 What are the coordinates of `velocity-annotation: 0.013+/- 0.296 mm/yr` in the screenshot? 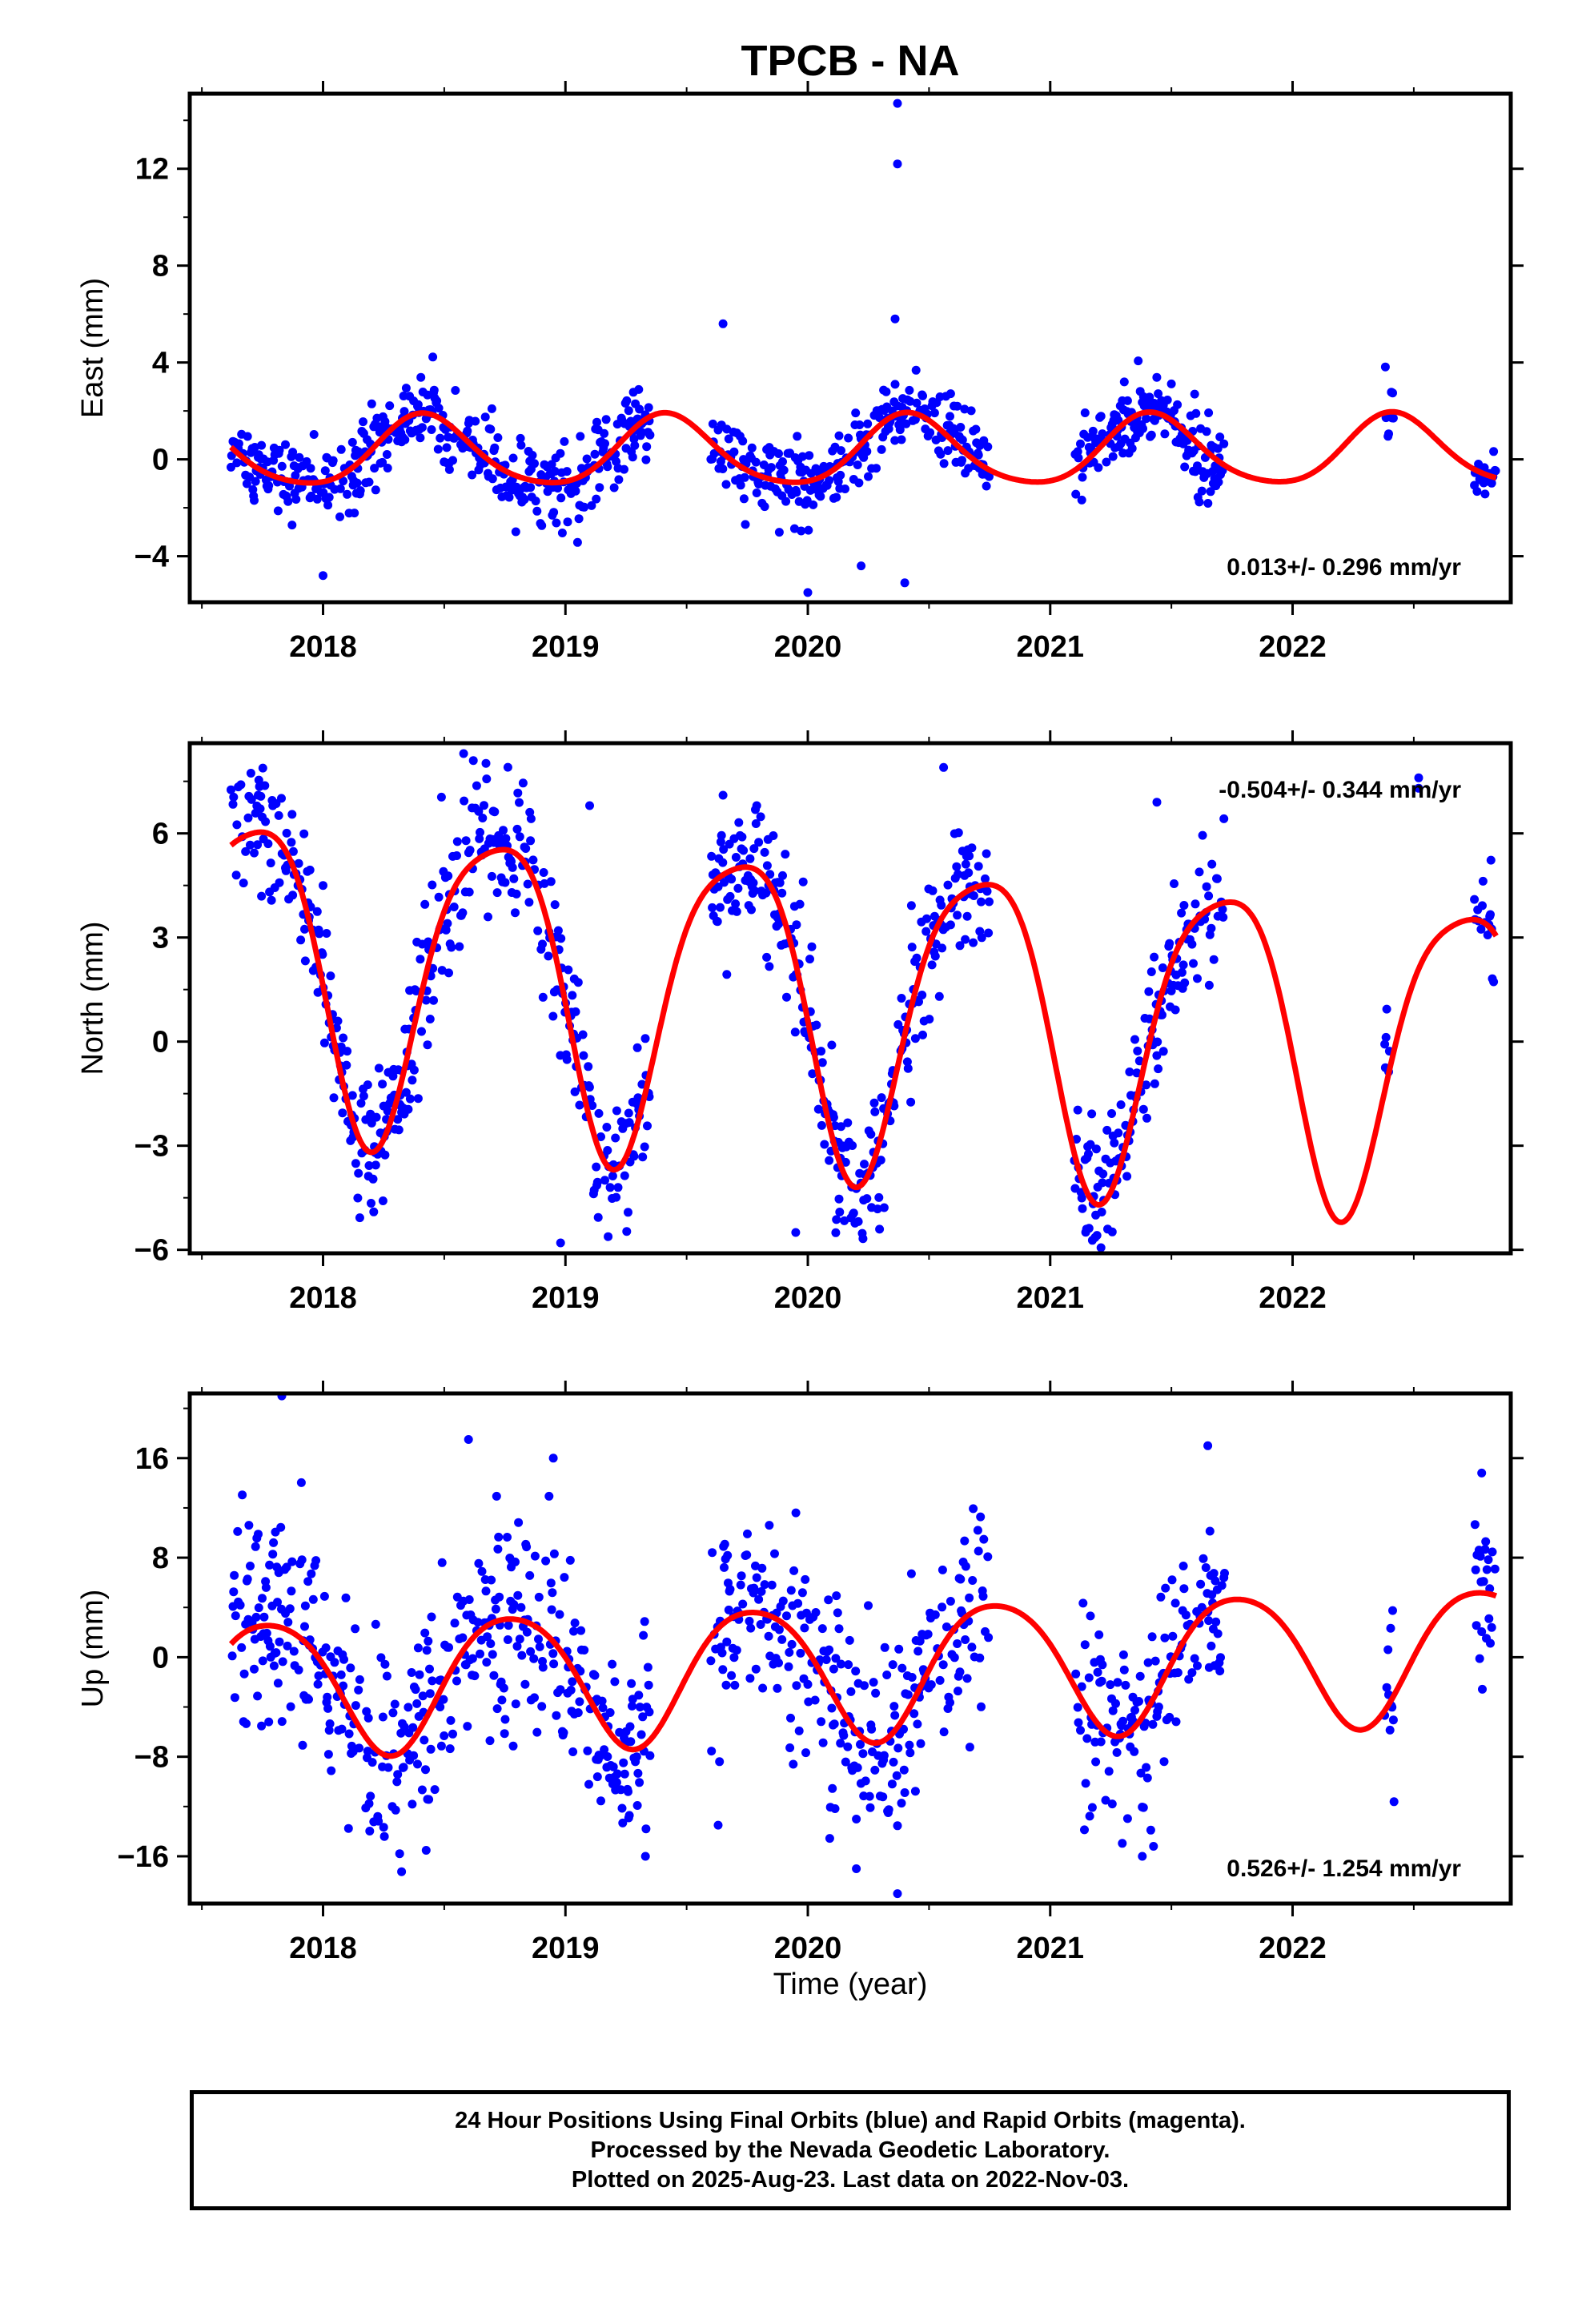 It's located at (1344, 567).